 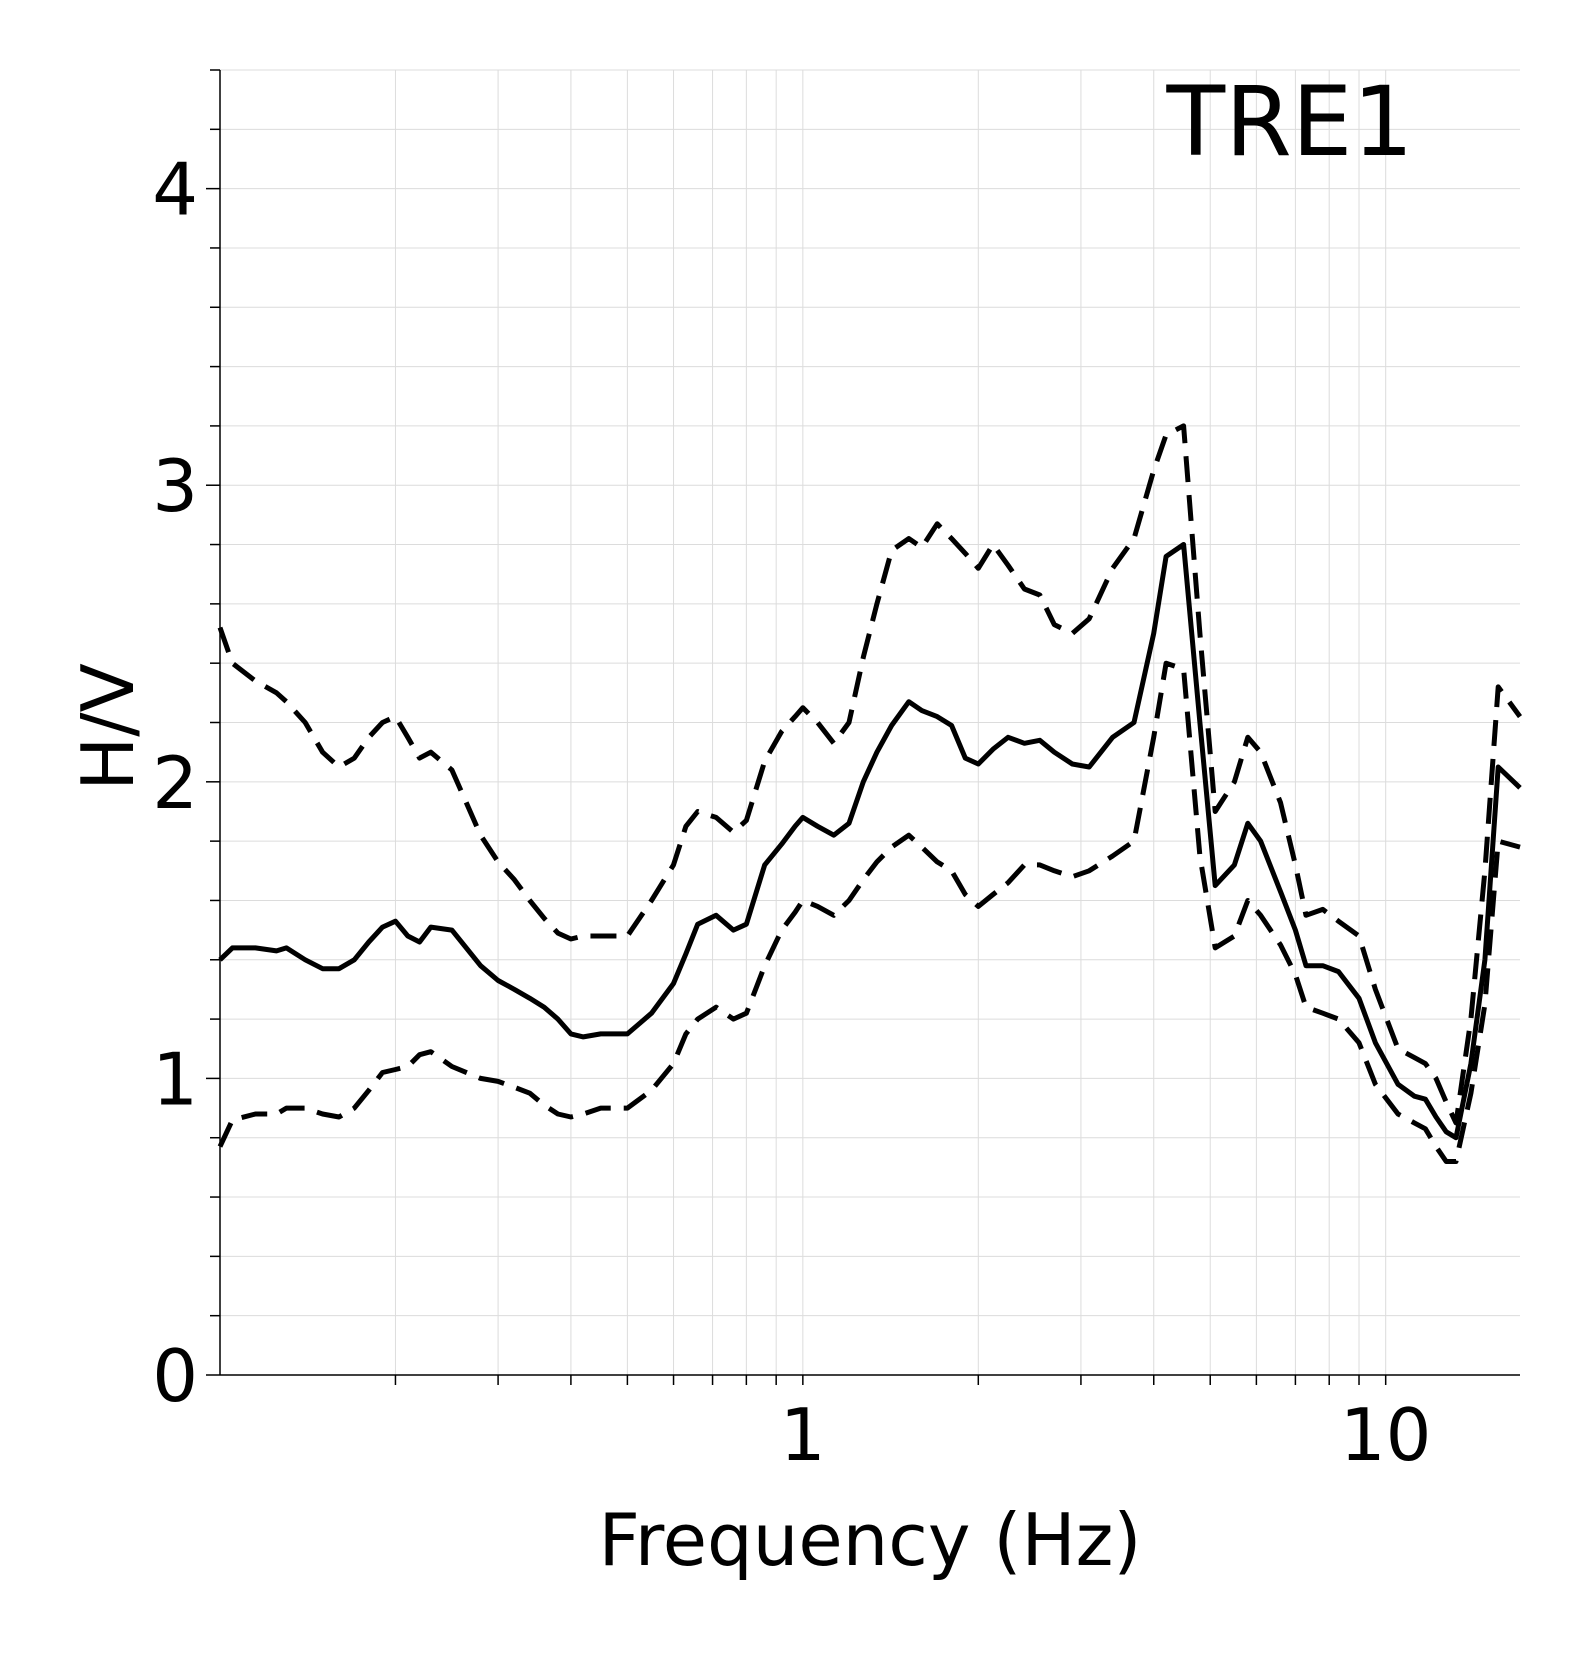 I want to click on y-axis-title: H/V, so click(x=108, y=727).